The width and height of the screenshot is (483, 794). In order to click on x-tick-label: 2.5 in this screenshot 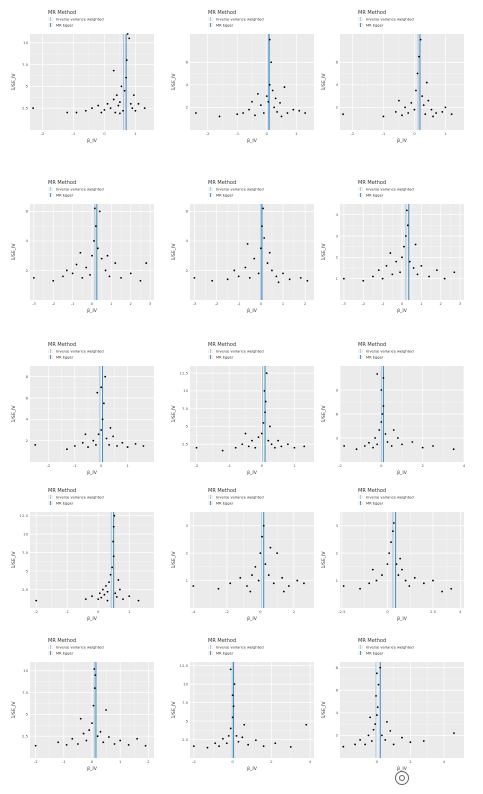, I will do `click(433, 611)`.